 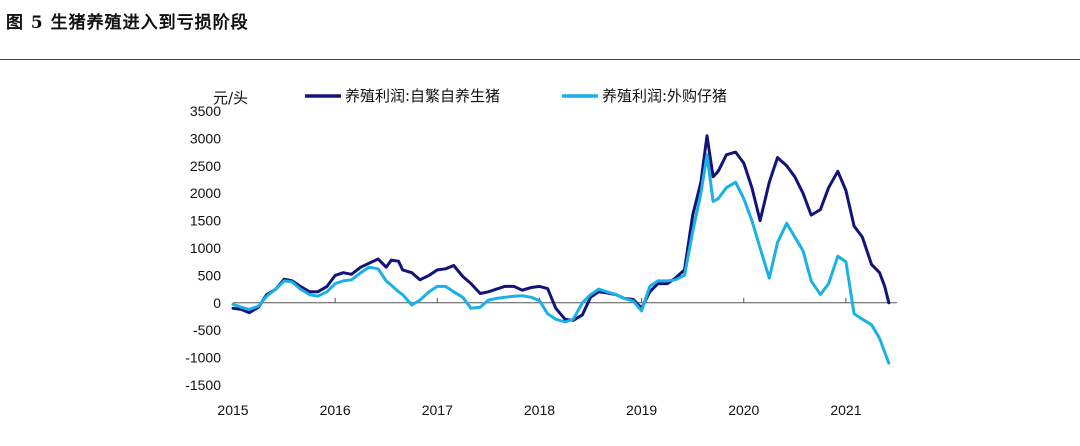 I want to click on x-tick-label: 2017, so click(x=437, y=410).